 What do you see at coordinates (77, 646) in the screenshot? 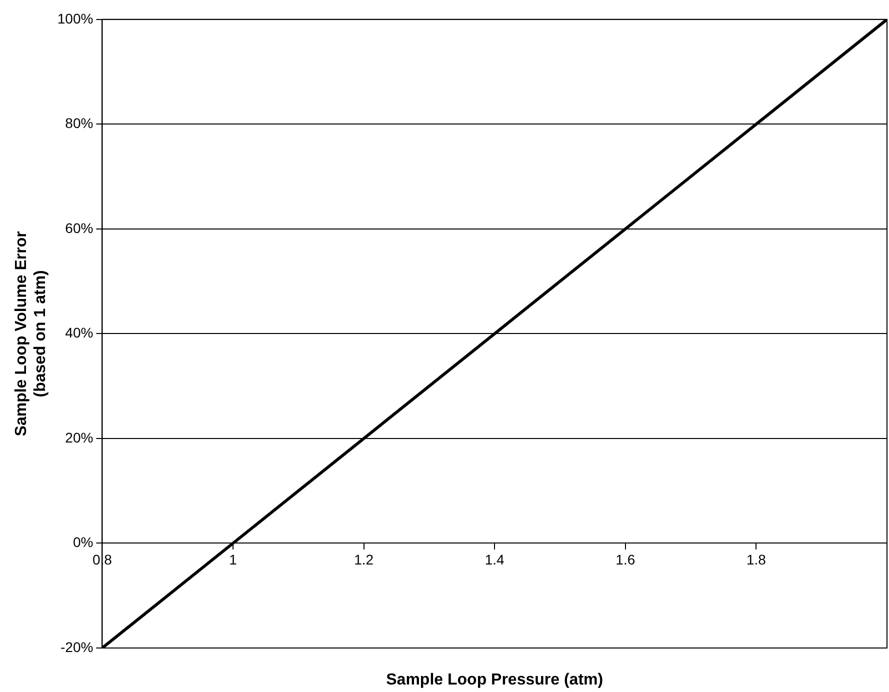
I see `y-tick-label: -20%` at bounding box center [77, 646].